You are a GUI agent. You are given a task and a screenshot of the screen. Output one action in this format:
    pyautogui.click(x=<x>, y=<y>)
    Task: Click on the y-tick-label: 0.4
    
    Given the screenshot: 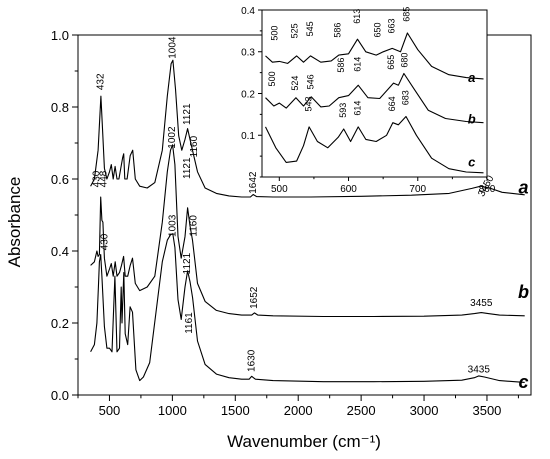 What is the action you would take?
    pyautogui.click(x=60, y=251)
    